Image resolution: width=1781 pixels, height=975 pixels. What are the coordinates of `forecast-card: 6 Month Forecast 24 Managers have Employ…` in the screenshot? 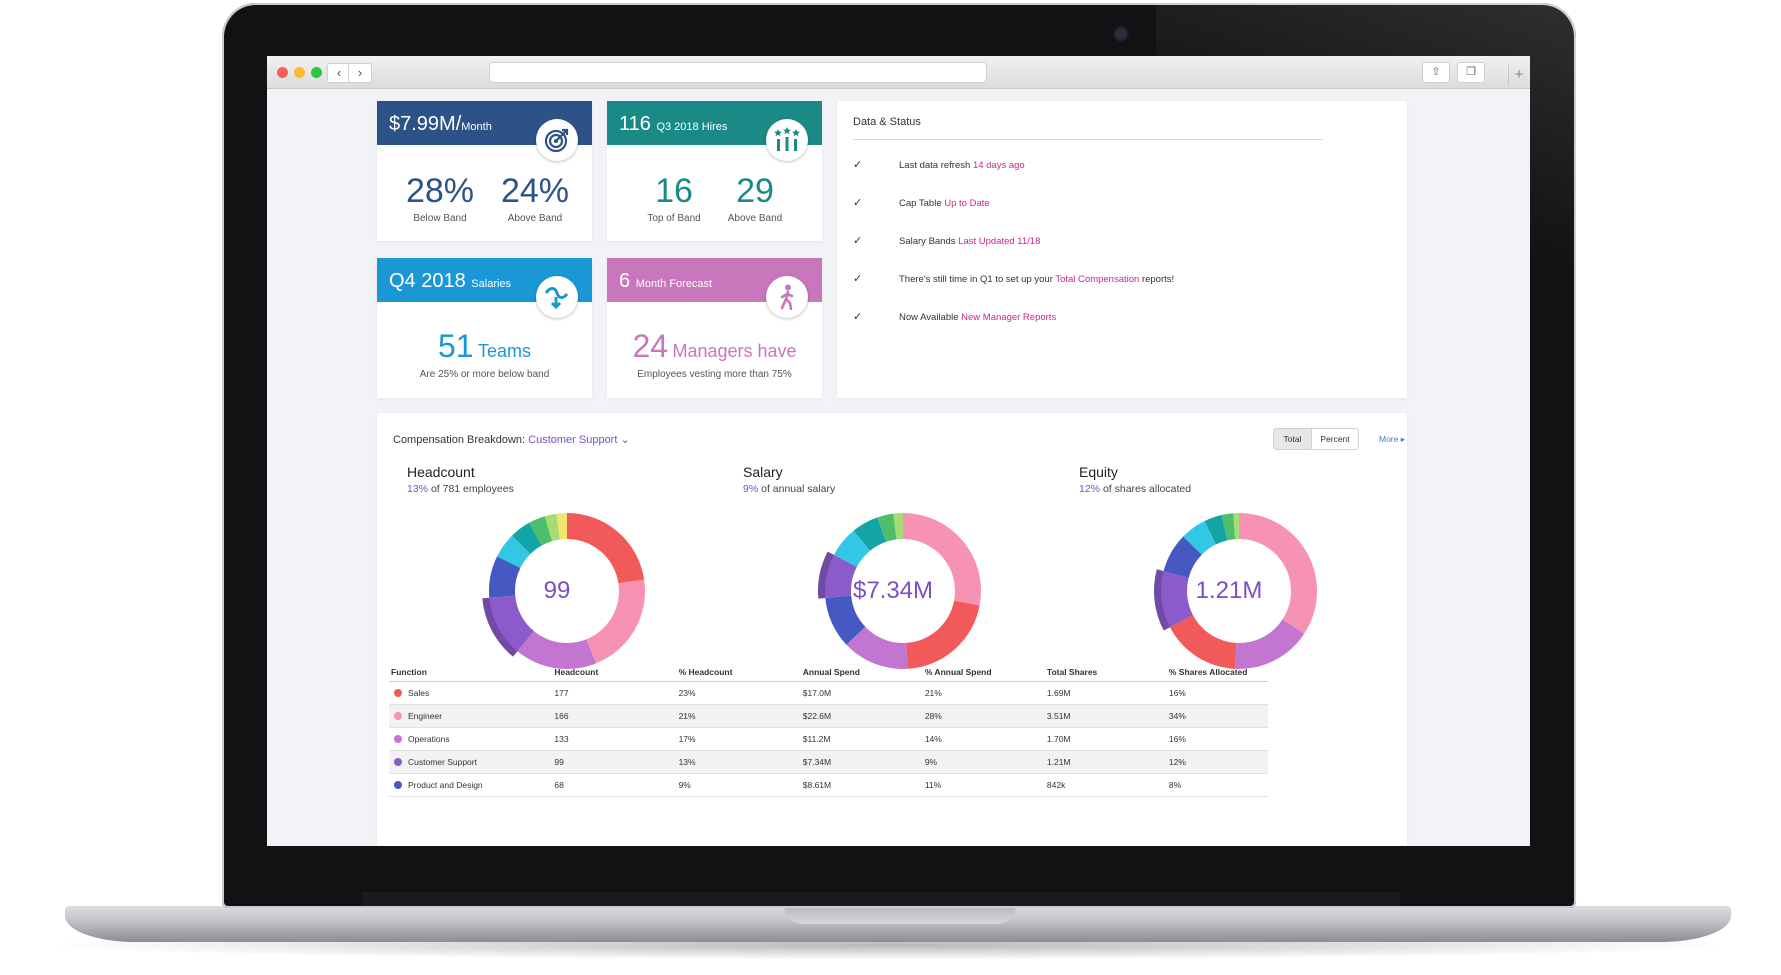 It's located at (714, 328).